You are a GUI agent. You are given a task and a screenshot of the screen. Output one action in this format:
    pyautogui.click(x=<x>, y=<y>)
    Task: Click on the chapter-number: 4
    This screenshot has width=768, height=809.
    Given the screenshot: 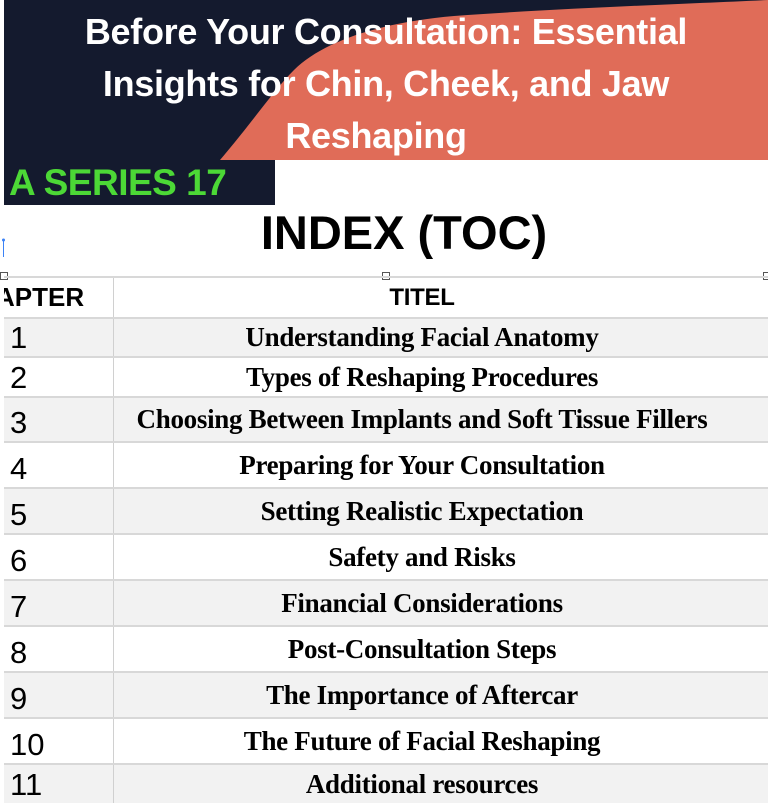 What is the action you would take?
    pyautogui.click(x=59, y=464)
    